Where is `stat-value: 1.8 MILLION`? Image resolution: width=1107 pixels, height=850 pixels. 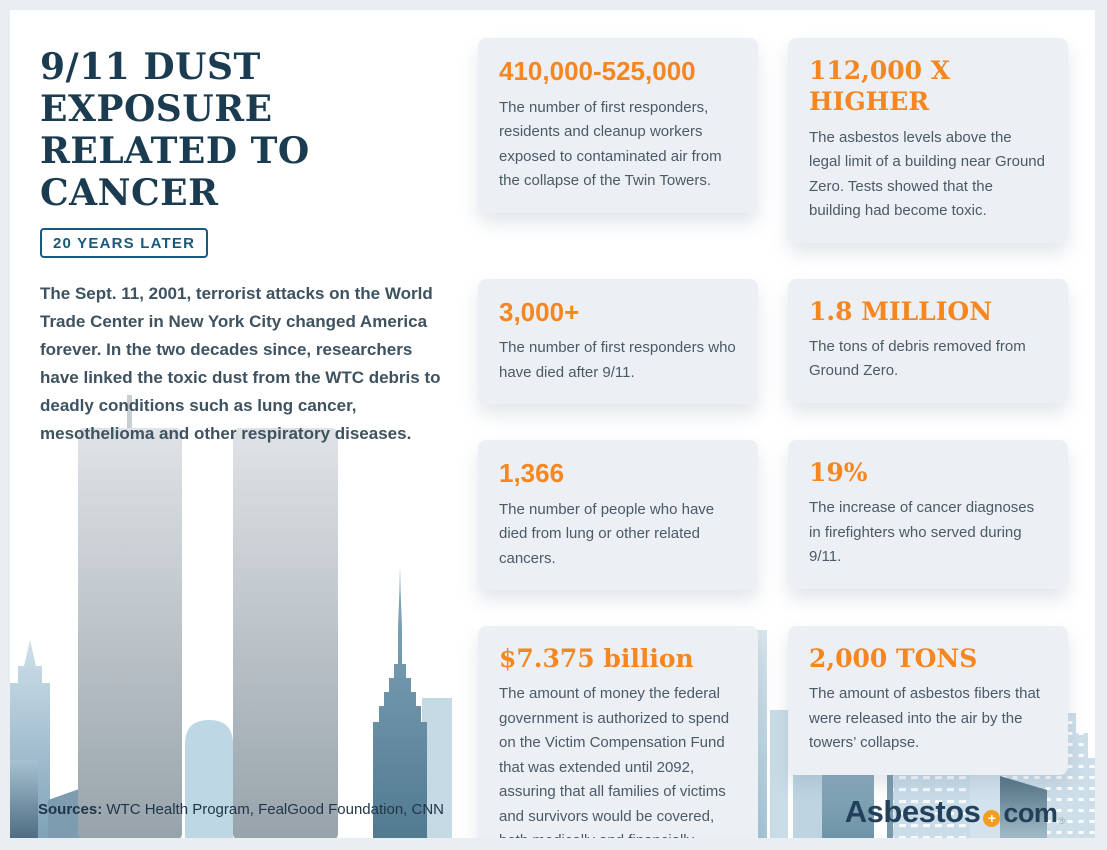
stat-value: 1.8 MILLION is located at coordinates (901, 311).